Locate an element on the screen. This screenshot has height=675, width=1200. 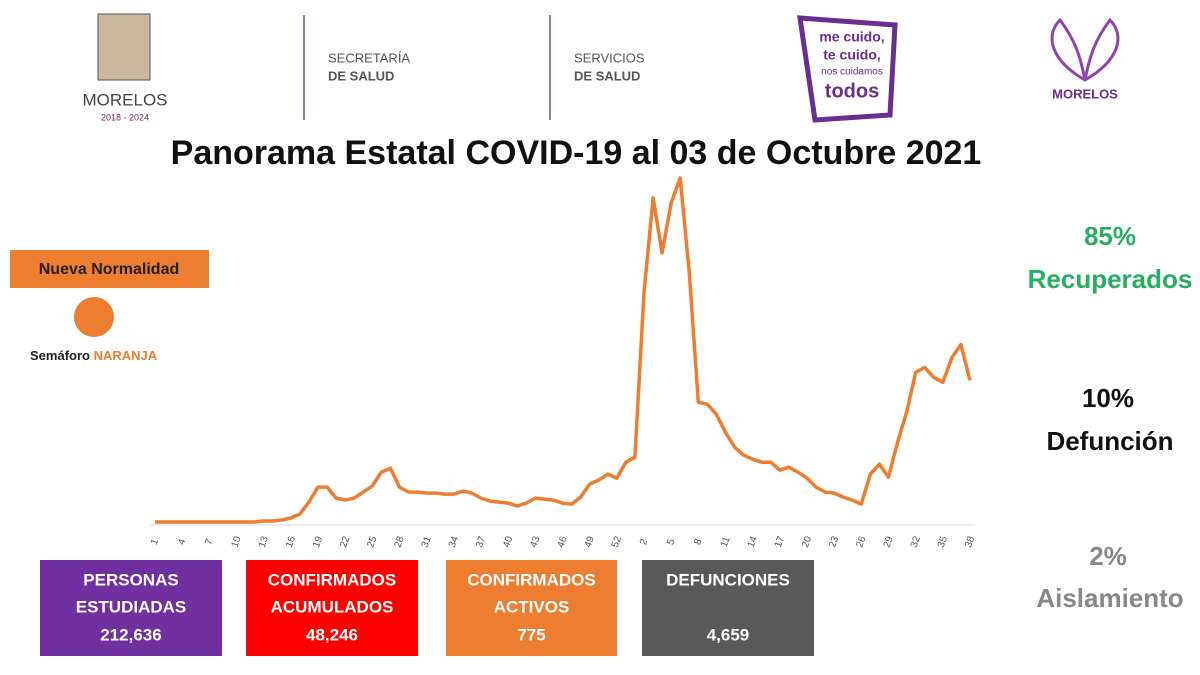
campaign-text: todos is located at coordinates (852, 91).